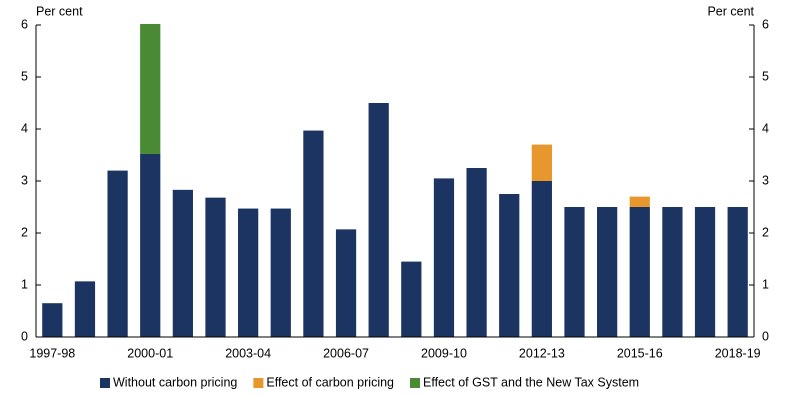 This screenshot has width=800, height=396. What do you see at coordinates (24, 128) in the screenshot?
I see `y-tick-label: 4` at bounding box center [24, 128].